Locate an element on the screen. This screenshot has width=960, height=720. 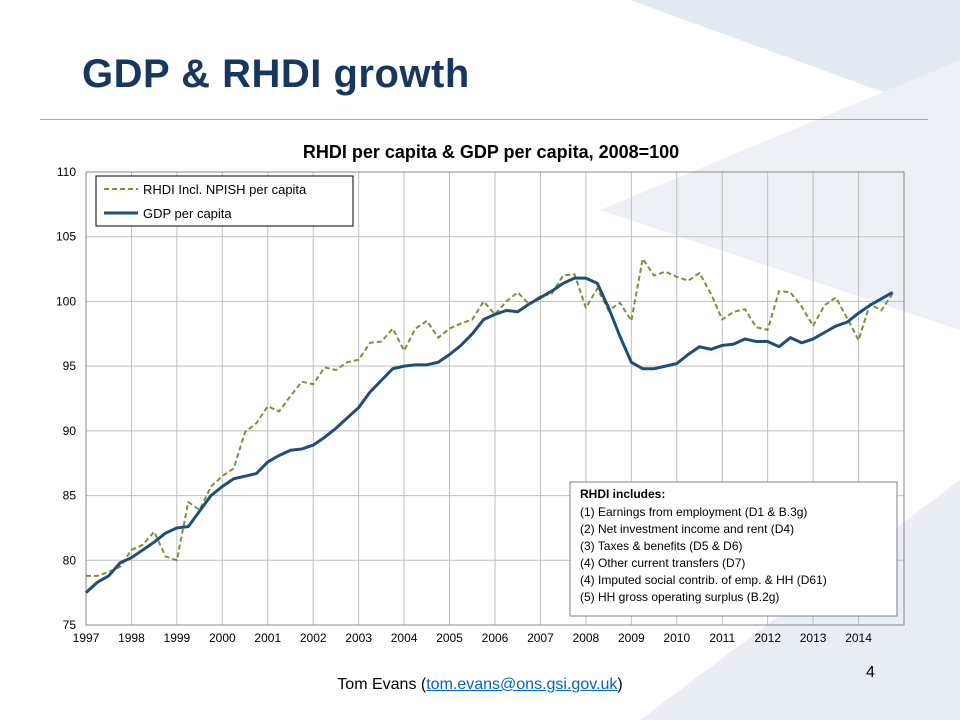
x-tick-label: 2006 is located at coordinates (495, 638).